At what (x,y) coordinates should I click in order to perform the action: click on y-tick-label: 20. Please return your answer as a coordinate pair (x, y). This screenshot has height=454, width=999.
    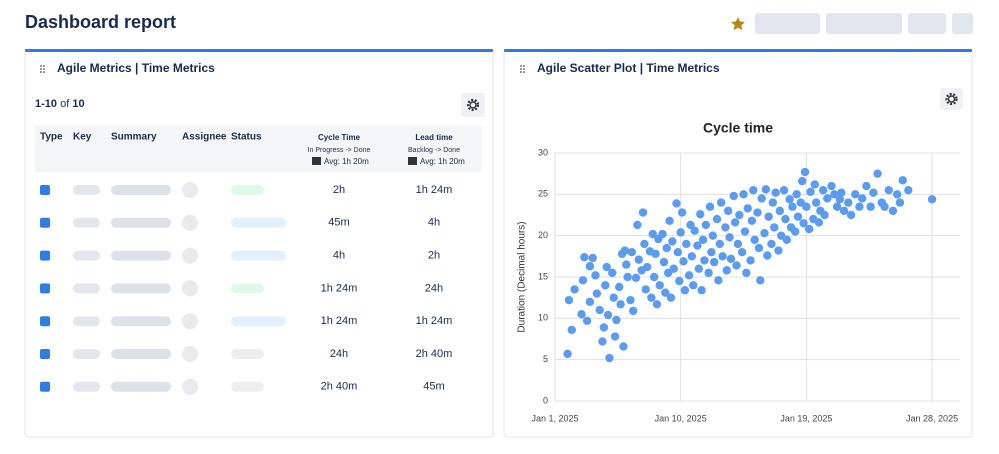
    Looking at the image, I should click on (543, 235).